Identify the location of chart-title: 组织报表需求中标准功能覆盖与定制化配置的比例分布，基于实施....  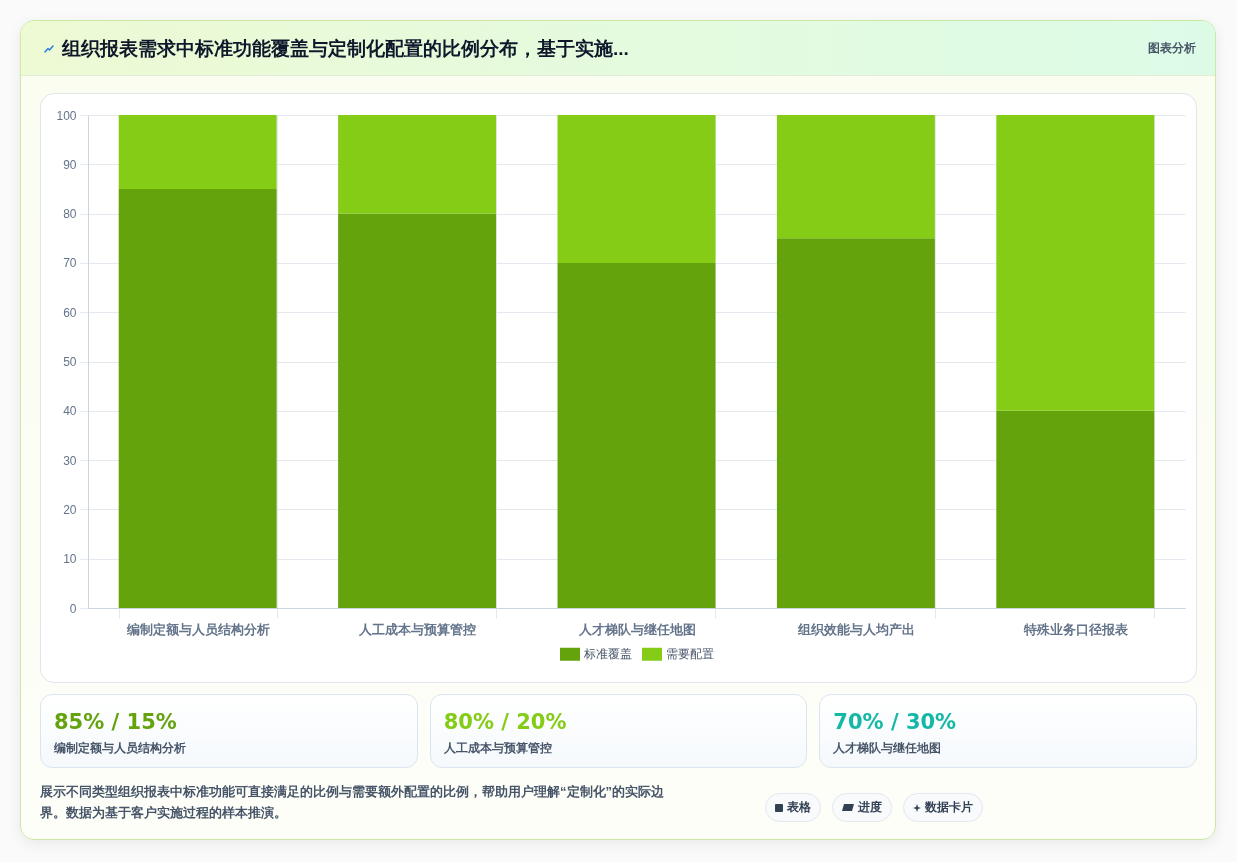
(345, 49).